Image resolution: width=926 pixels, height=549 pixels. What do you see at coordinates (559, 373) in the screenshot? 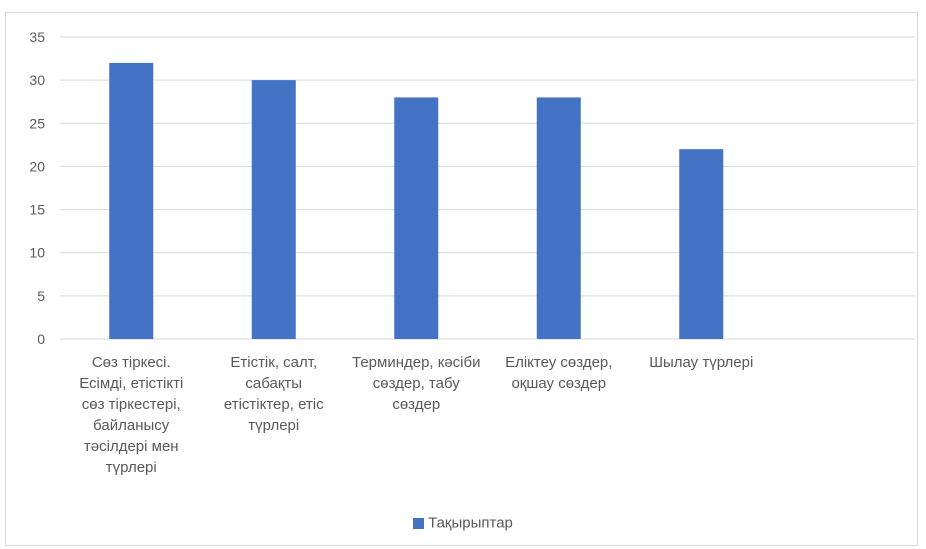
I see `x-category-label: Еліктеу сөздер, оқшау сөздер` at bounding box center [559, 373].